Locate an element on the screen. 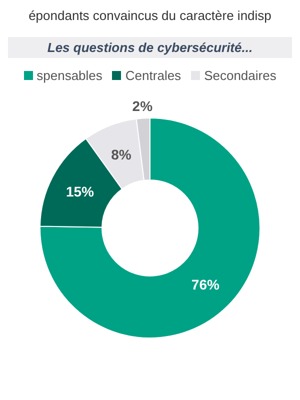 The image size is (300, 400). data-label: 76% is located at coordinates (205, 284).